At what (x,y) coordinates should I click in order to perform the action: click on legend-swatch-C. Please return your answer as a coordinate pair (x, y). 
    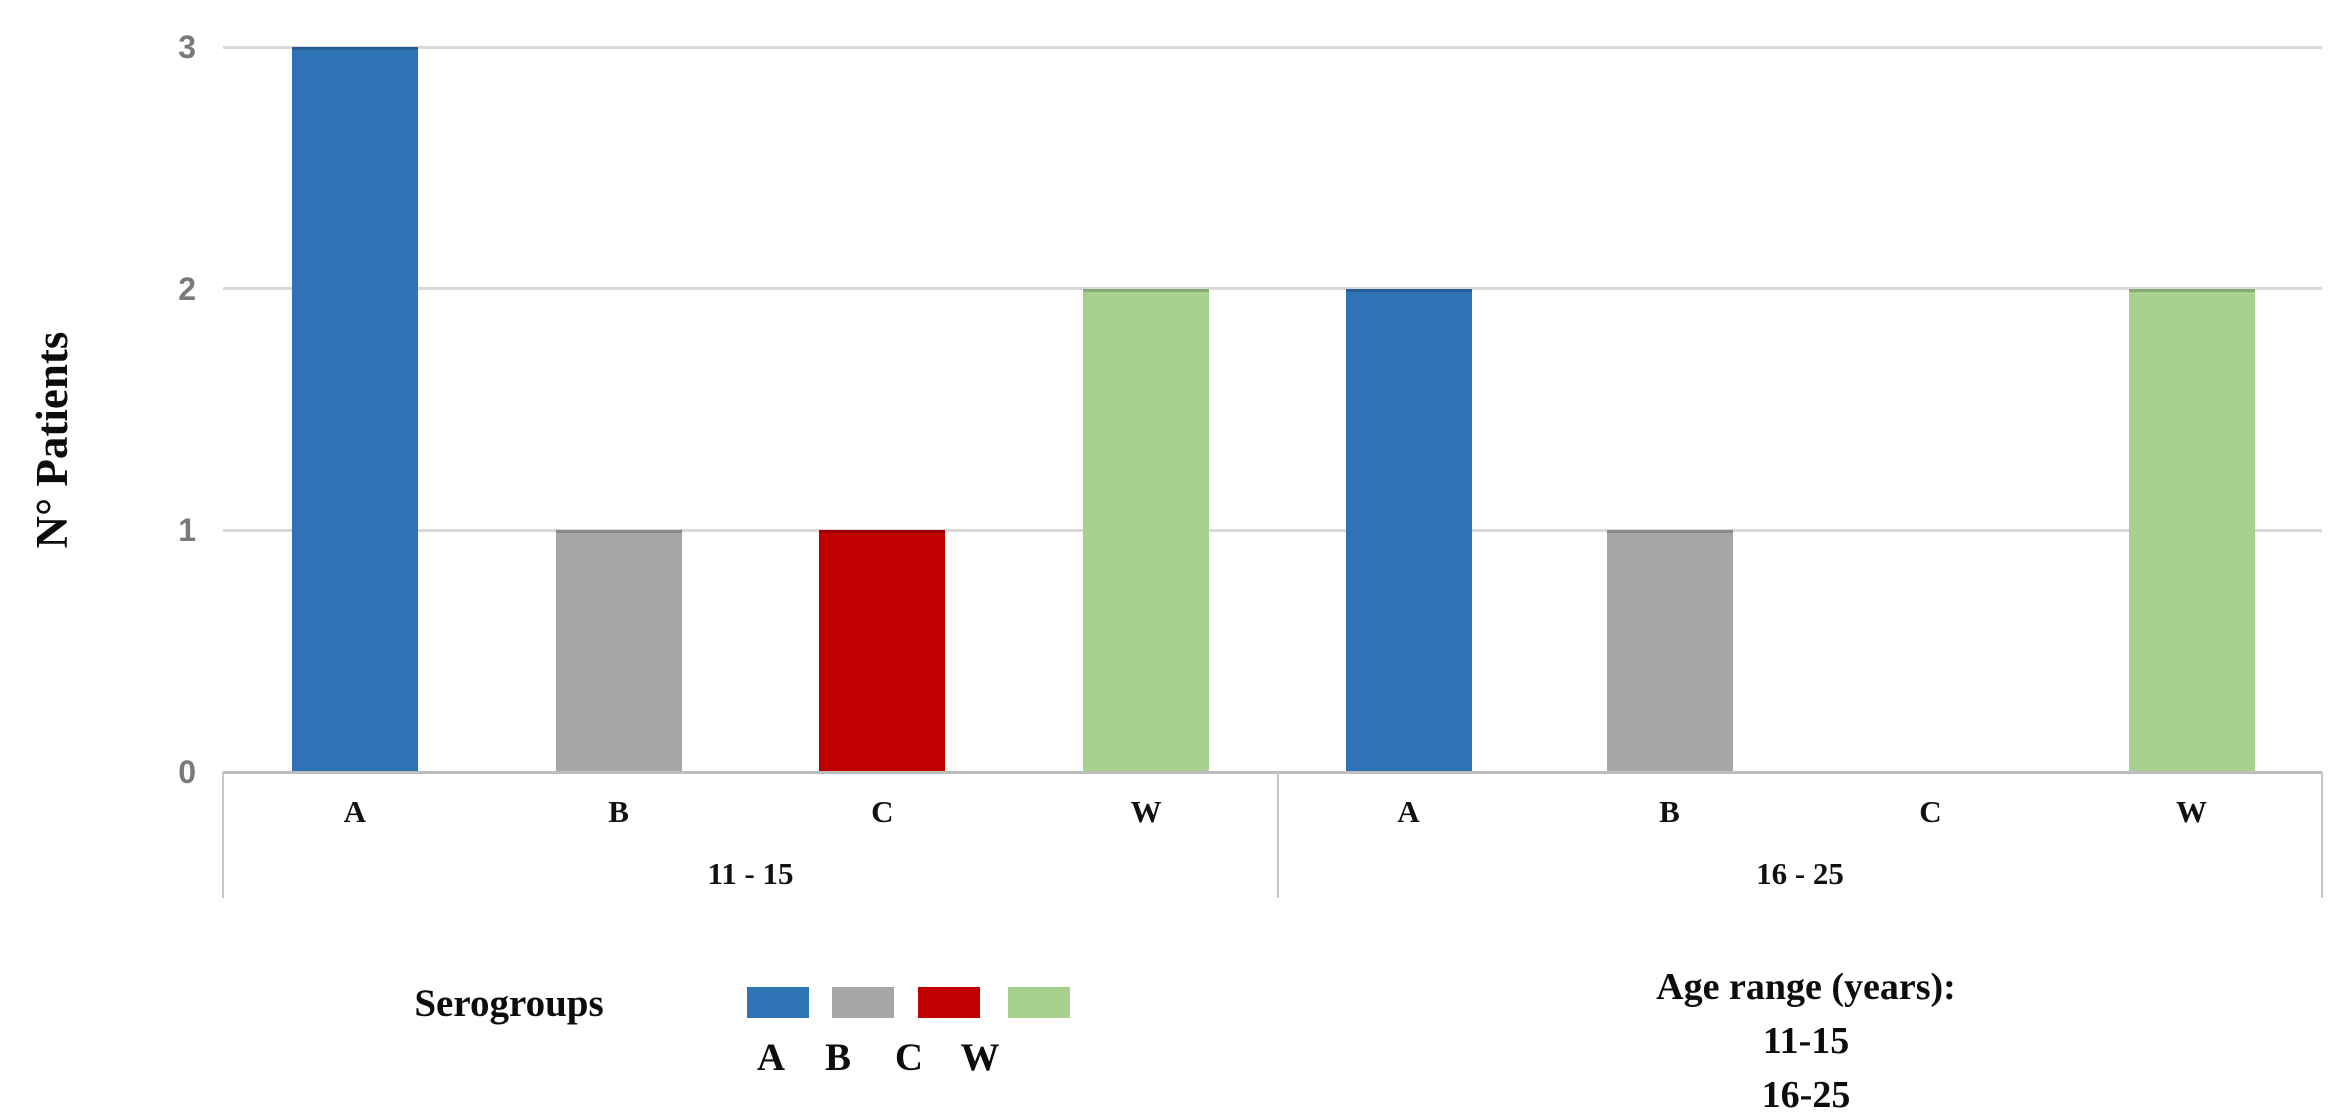
    Looking at the image, I should click on (949, 1002).